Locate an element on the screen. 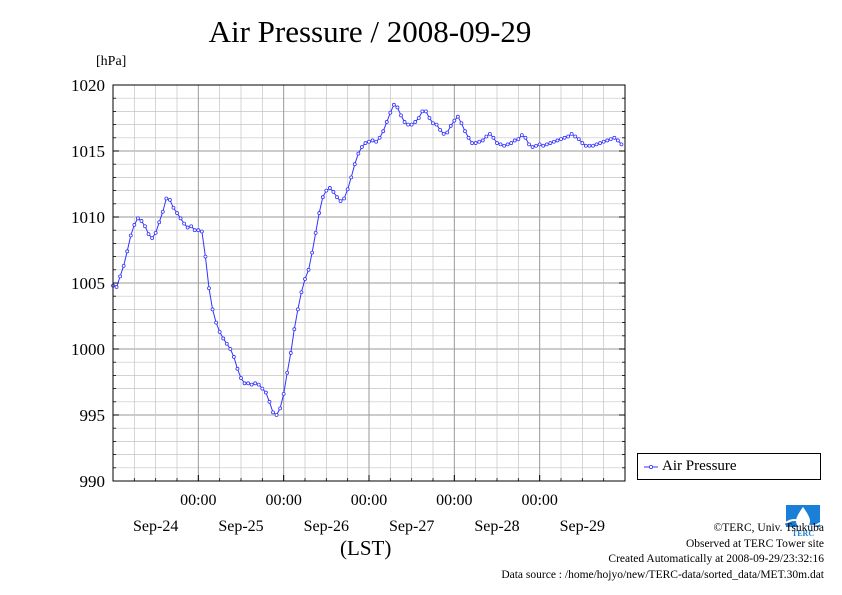 The height and width of the screenshot is (595, 842). legend-entry-air-pressure: Air Pressure is located at coordinates (699, 466).